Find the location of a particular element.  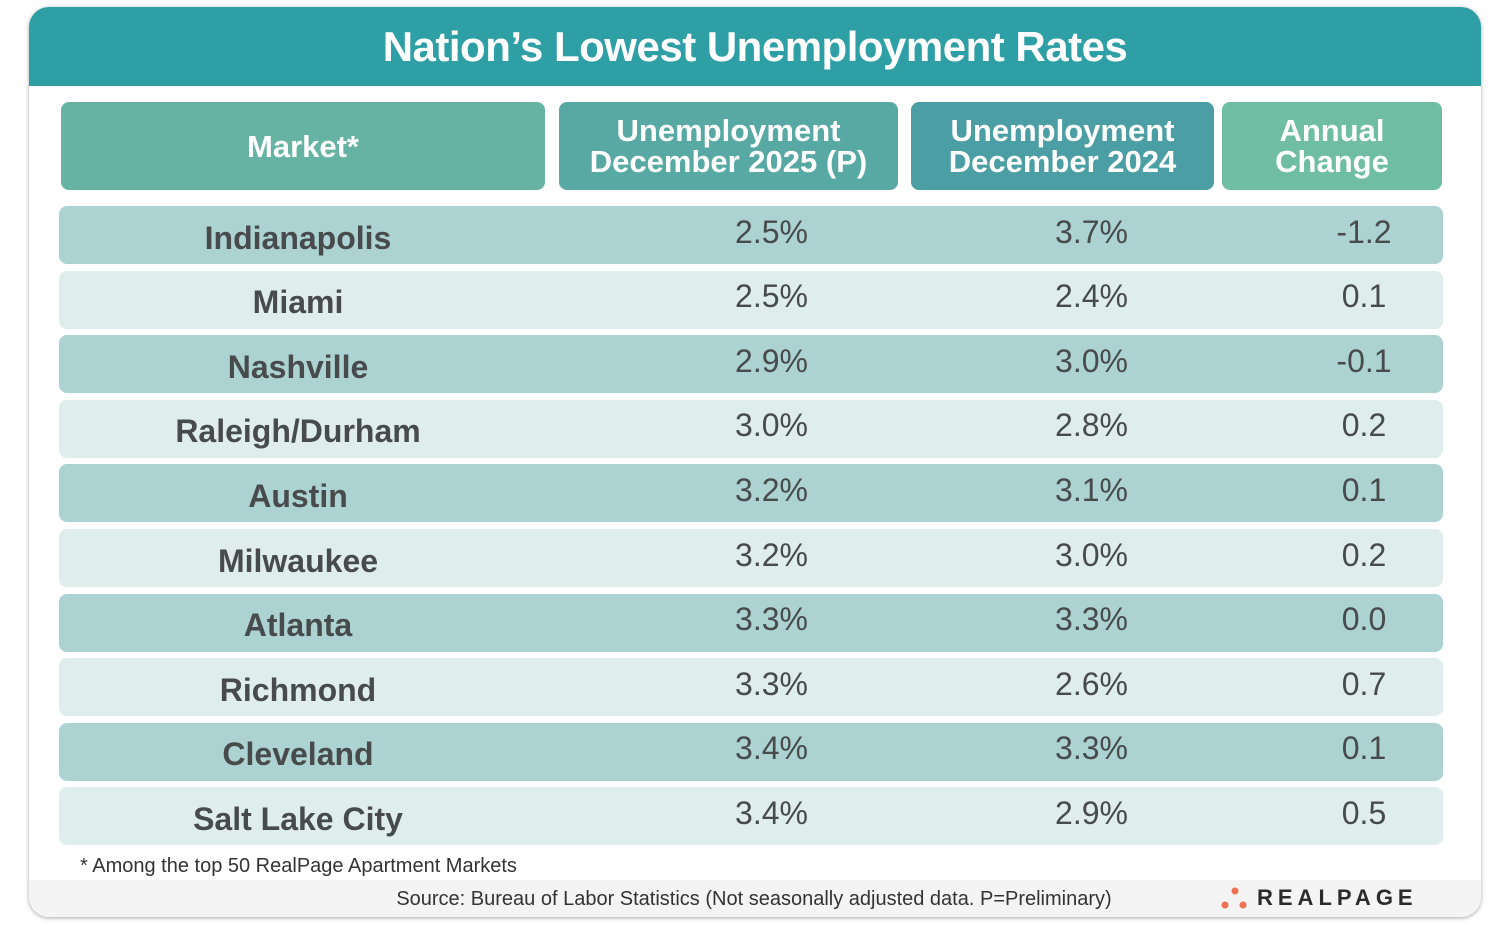

header-dec-2024: Unemployment December 2024 is located at coordinates (1062, 146).